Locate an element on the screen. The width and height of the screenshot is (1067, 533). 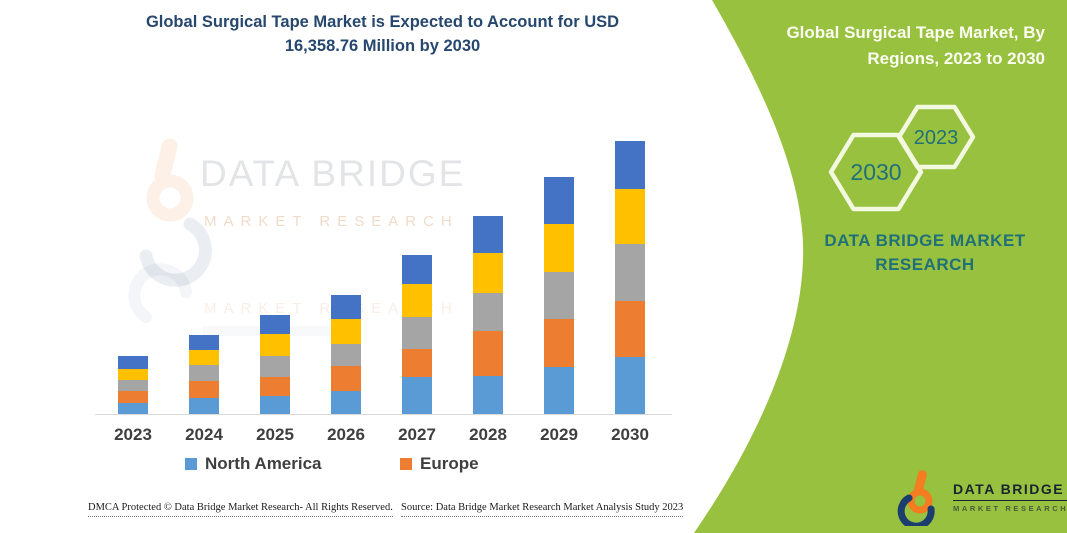
legend-item-europe: Europe is located at coordinates (439, 464).